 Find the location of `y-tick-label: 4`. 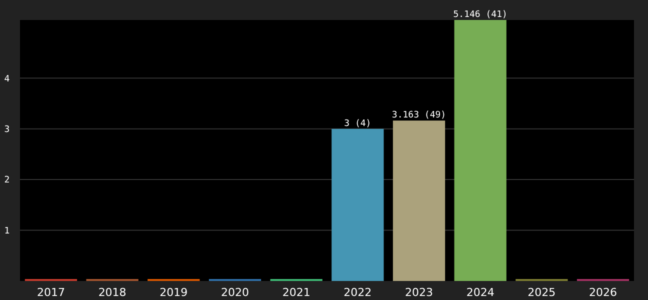

y-tick-label: 4 is located at coordinates (7, 79).